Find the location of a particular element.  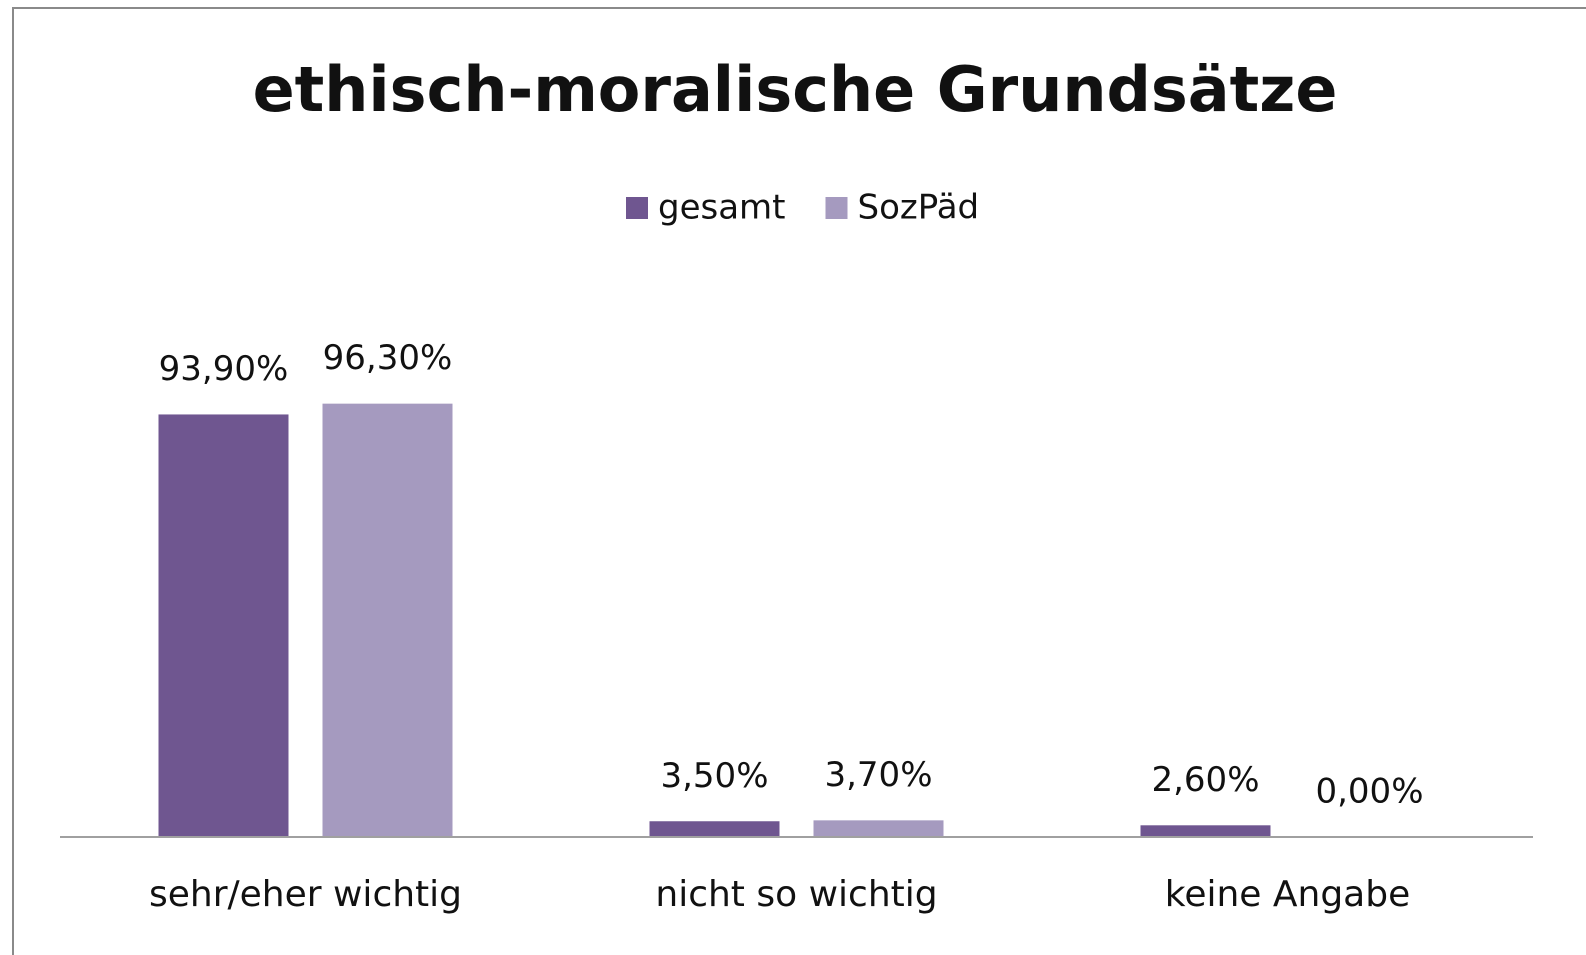

data-label: 2,60% is located at coordinates (1205, 780).